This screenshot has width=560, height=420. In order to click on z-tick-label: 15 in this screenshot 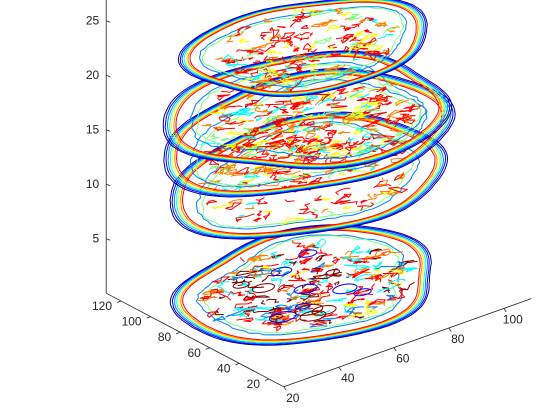, I will do `click(93, 130)`.